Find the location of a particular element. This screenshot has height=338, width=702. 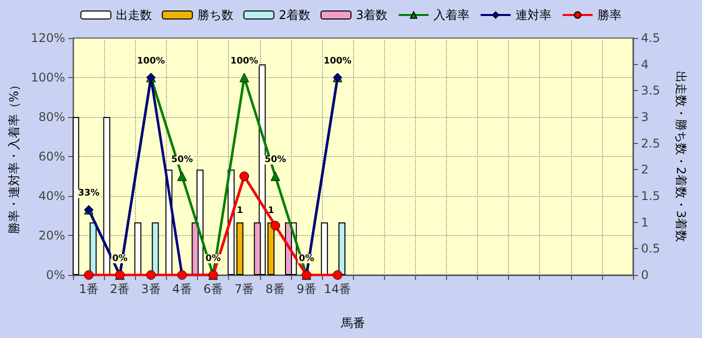

y2-tick-label: 4.5 is located at coordinates (650, 38).